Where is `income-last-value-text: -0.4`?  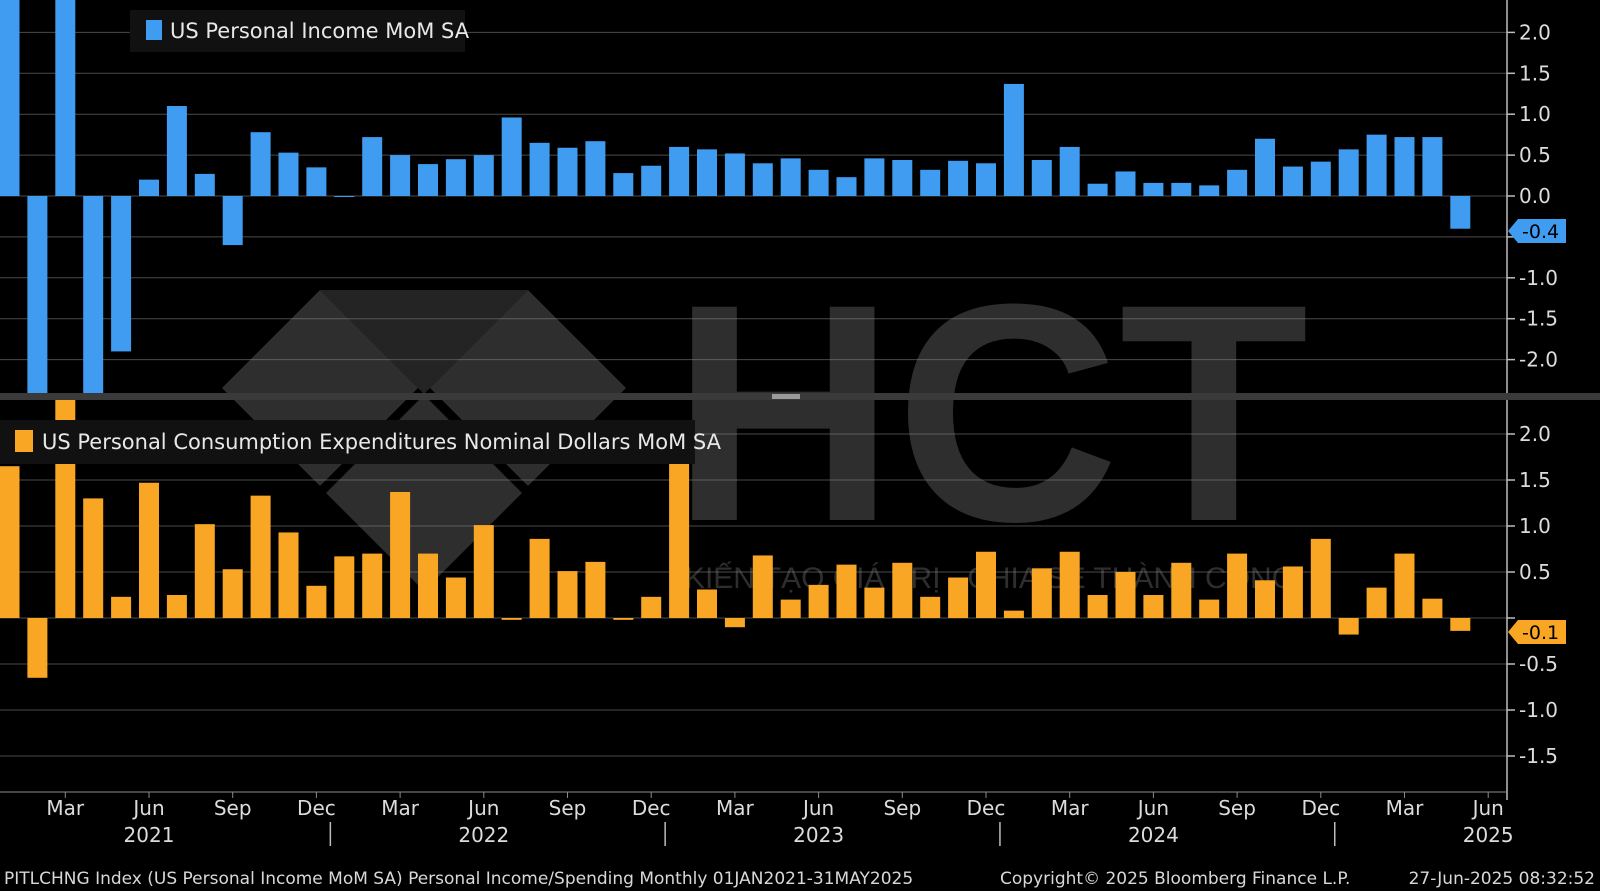 income-last-value-text: -0.4 is located at coordinates (1540, 232).